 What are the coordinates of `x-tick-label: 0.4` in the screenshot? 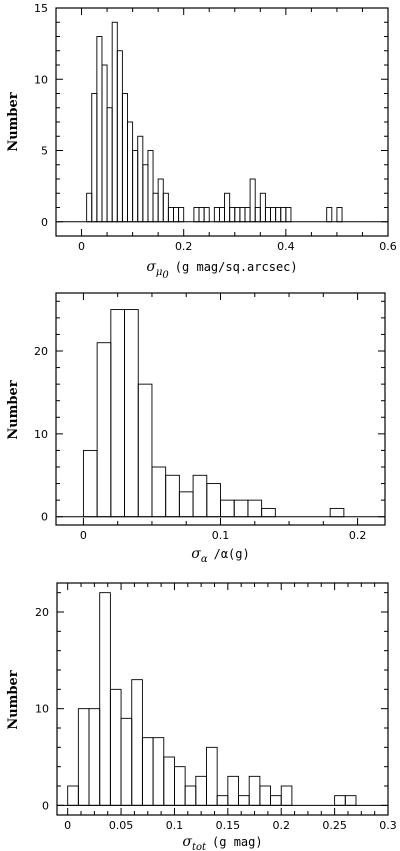 It's located at (286, 246).